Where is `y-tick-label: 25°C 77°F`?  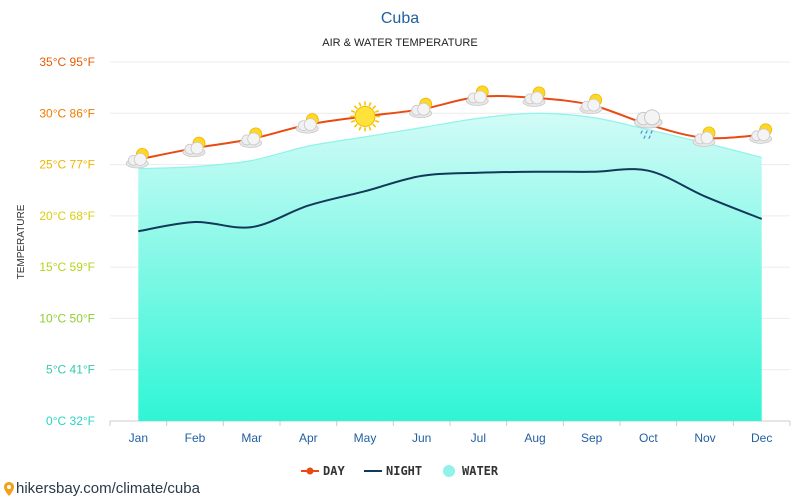 y-tick-label: 25°C 77°F is located at coordinates (67, 165).